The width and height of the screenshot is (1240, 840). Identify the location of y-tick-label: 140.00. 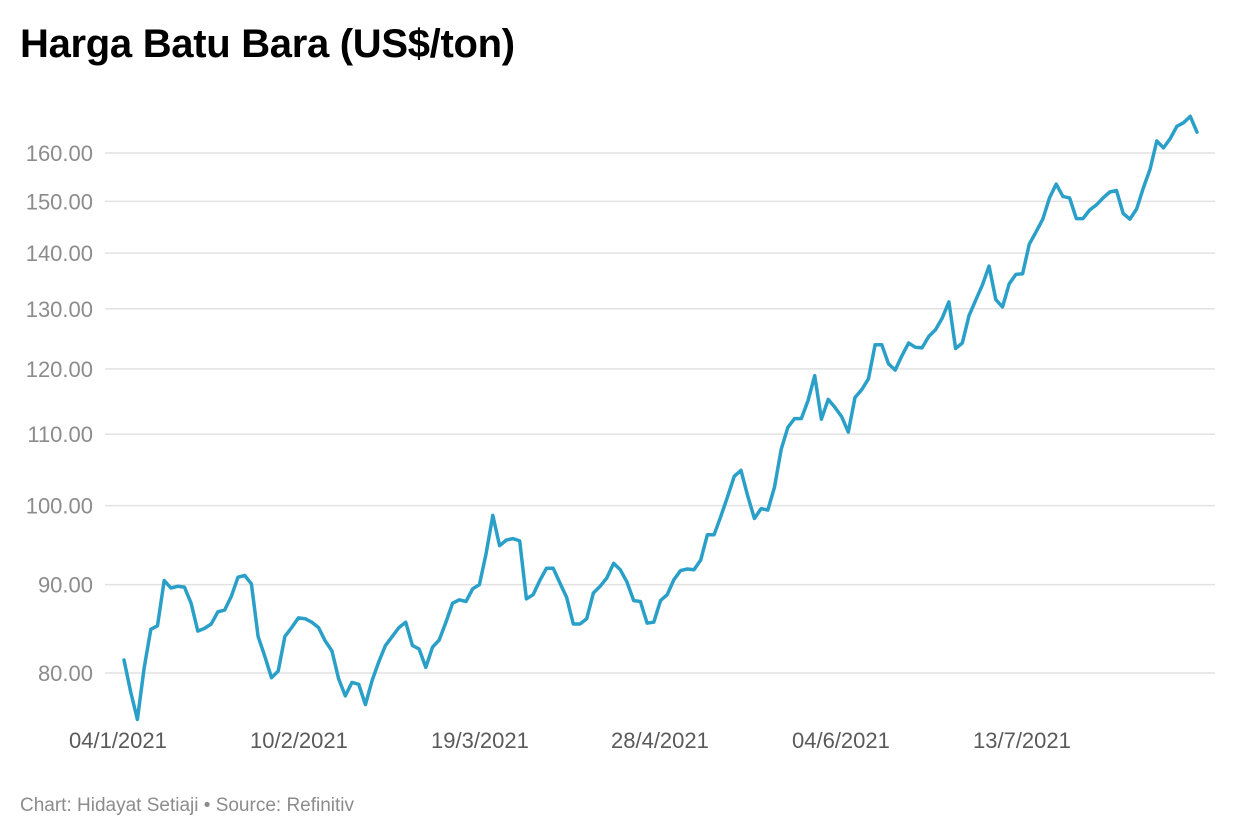
(59, 253).